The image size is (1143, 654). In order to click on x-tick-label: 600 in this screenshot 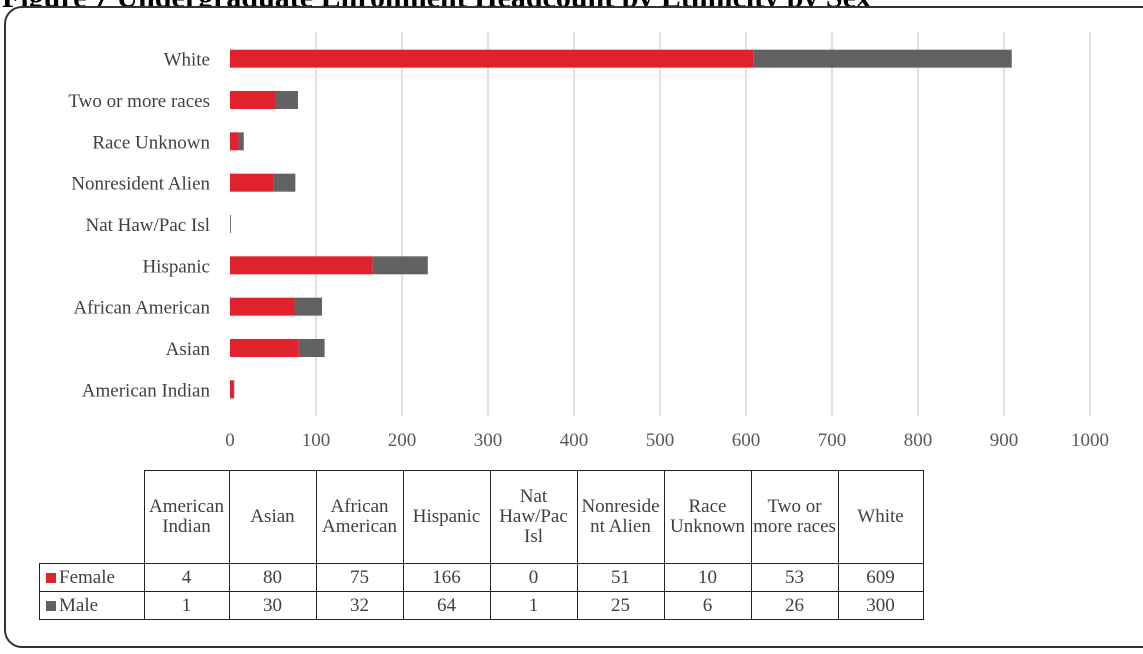, I will do `click(746, 440)`.